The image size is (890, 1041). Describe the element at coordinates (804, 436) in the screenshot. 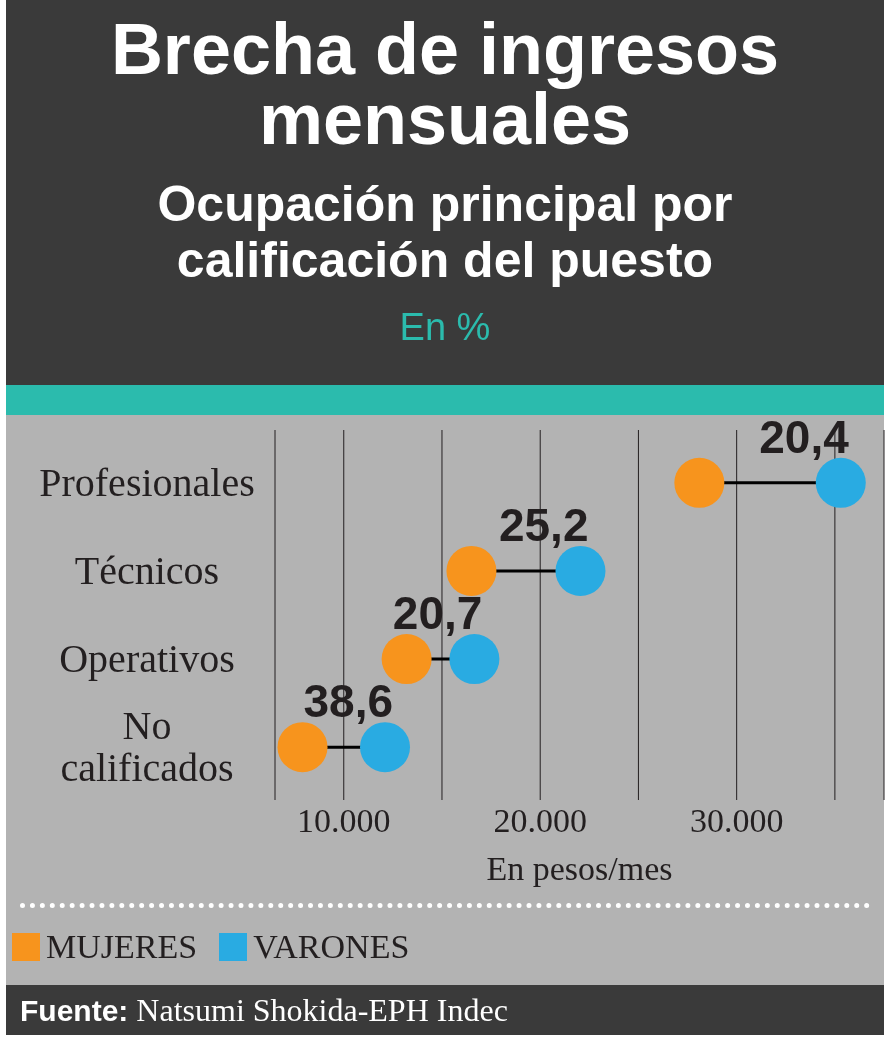

I see `annotation: 20,4` at that location.